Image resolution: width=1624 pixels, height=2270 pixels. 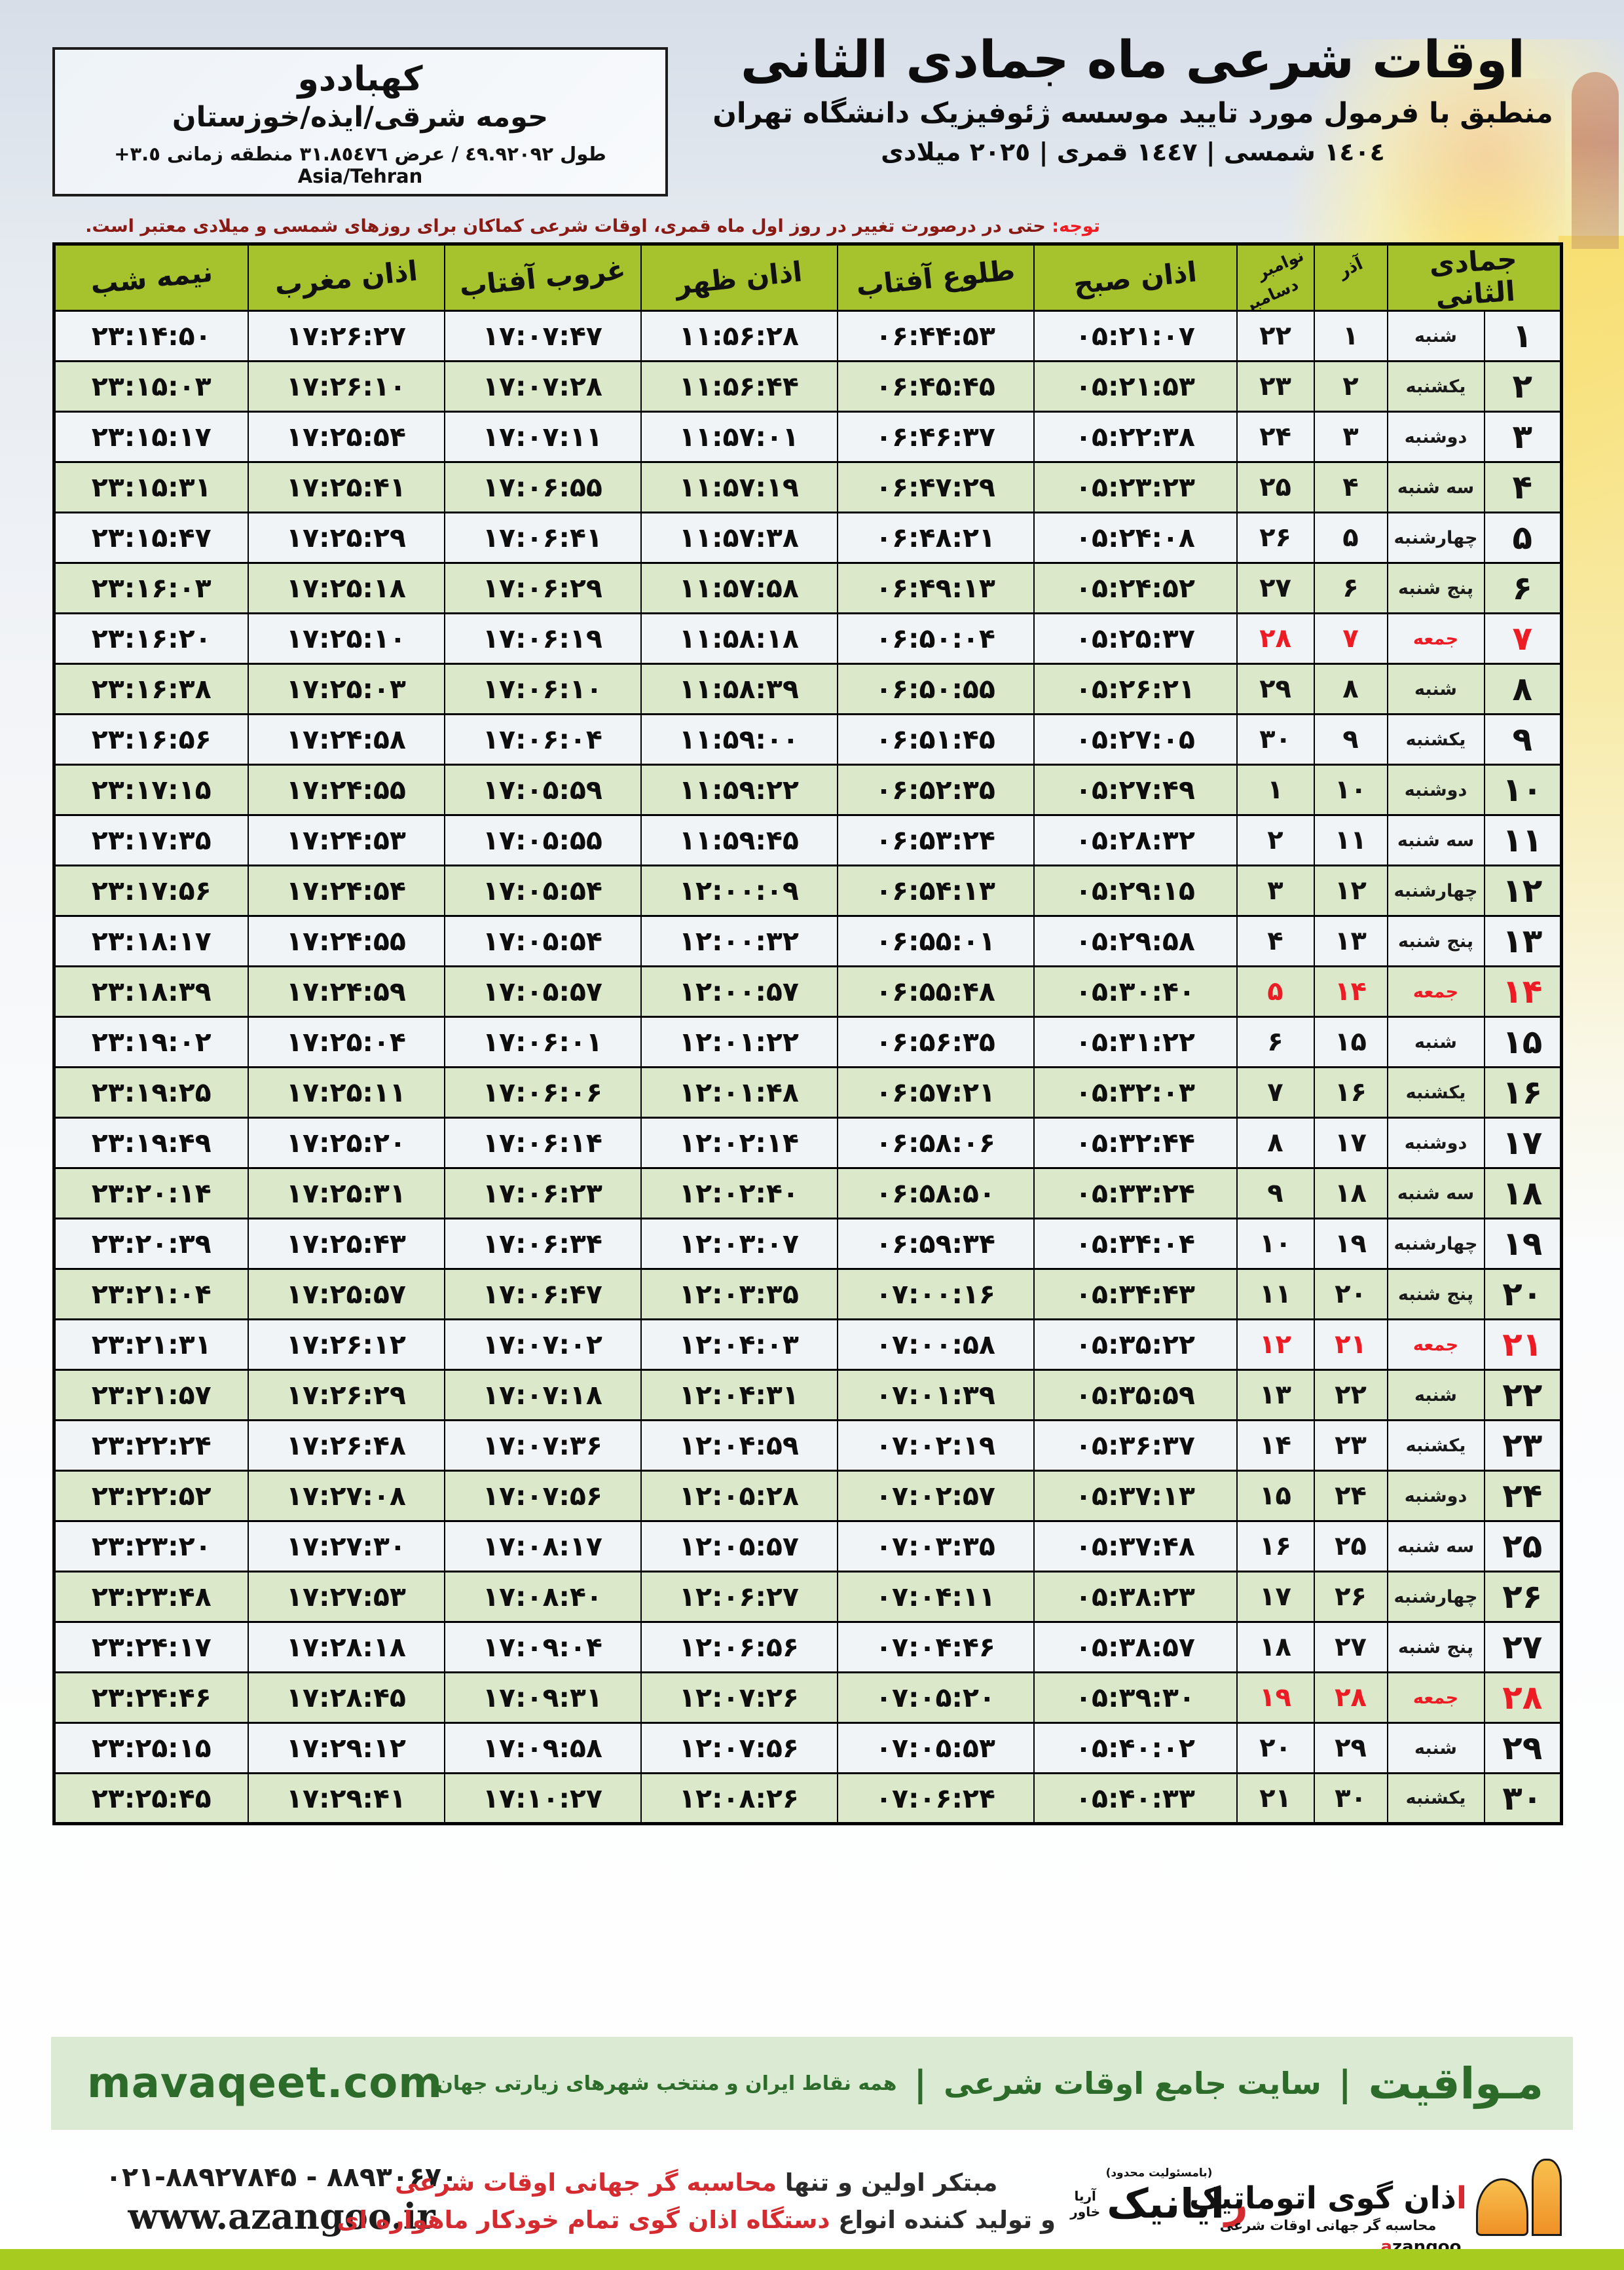 I want to click on gregorian-day-cell: ۱۹, so click(x=1275, y=1697).